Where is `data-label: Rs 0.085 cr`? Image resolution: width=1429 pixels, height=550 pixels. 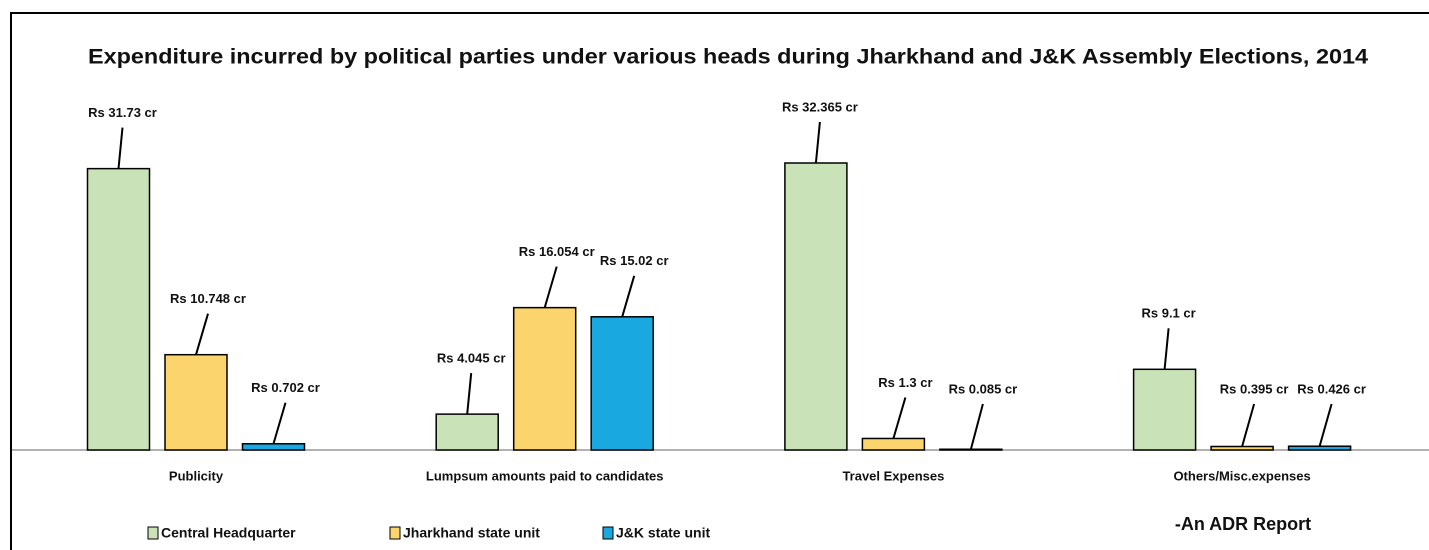 data-label: Rs 0.085 cr is located at coordinates (983, 388).